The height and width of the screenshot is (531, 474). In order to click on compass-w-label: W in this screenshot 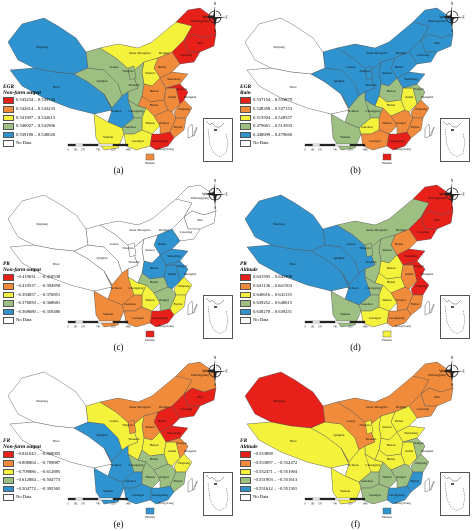, I will do `click(441, 18)`.